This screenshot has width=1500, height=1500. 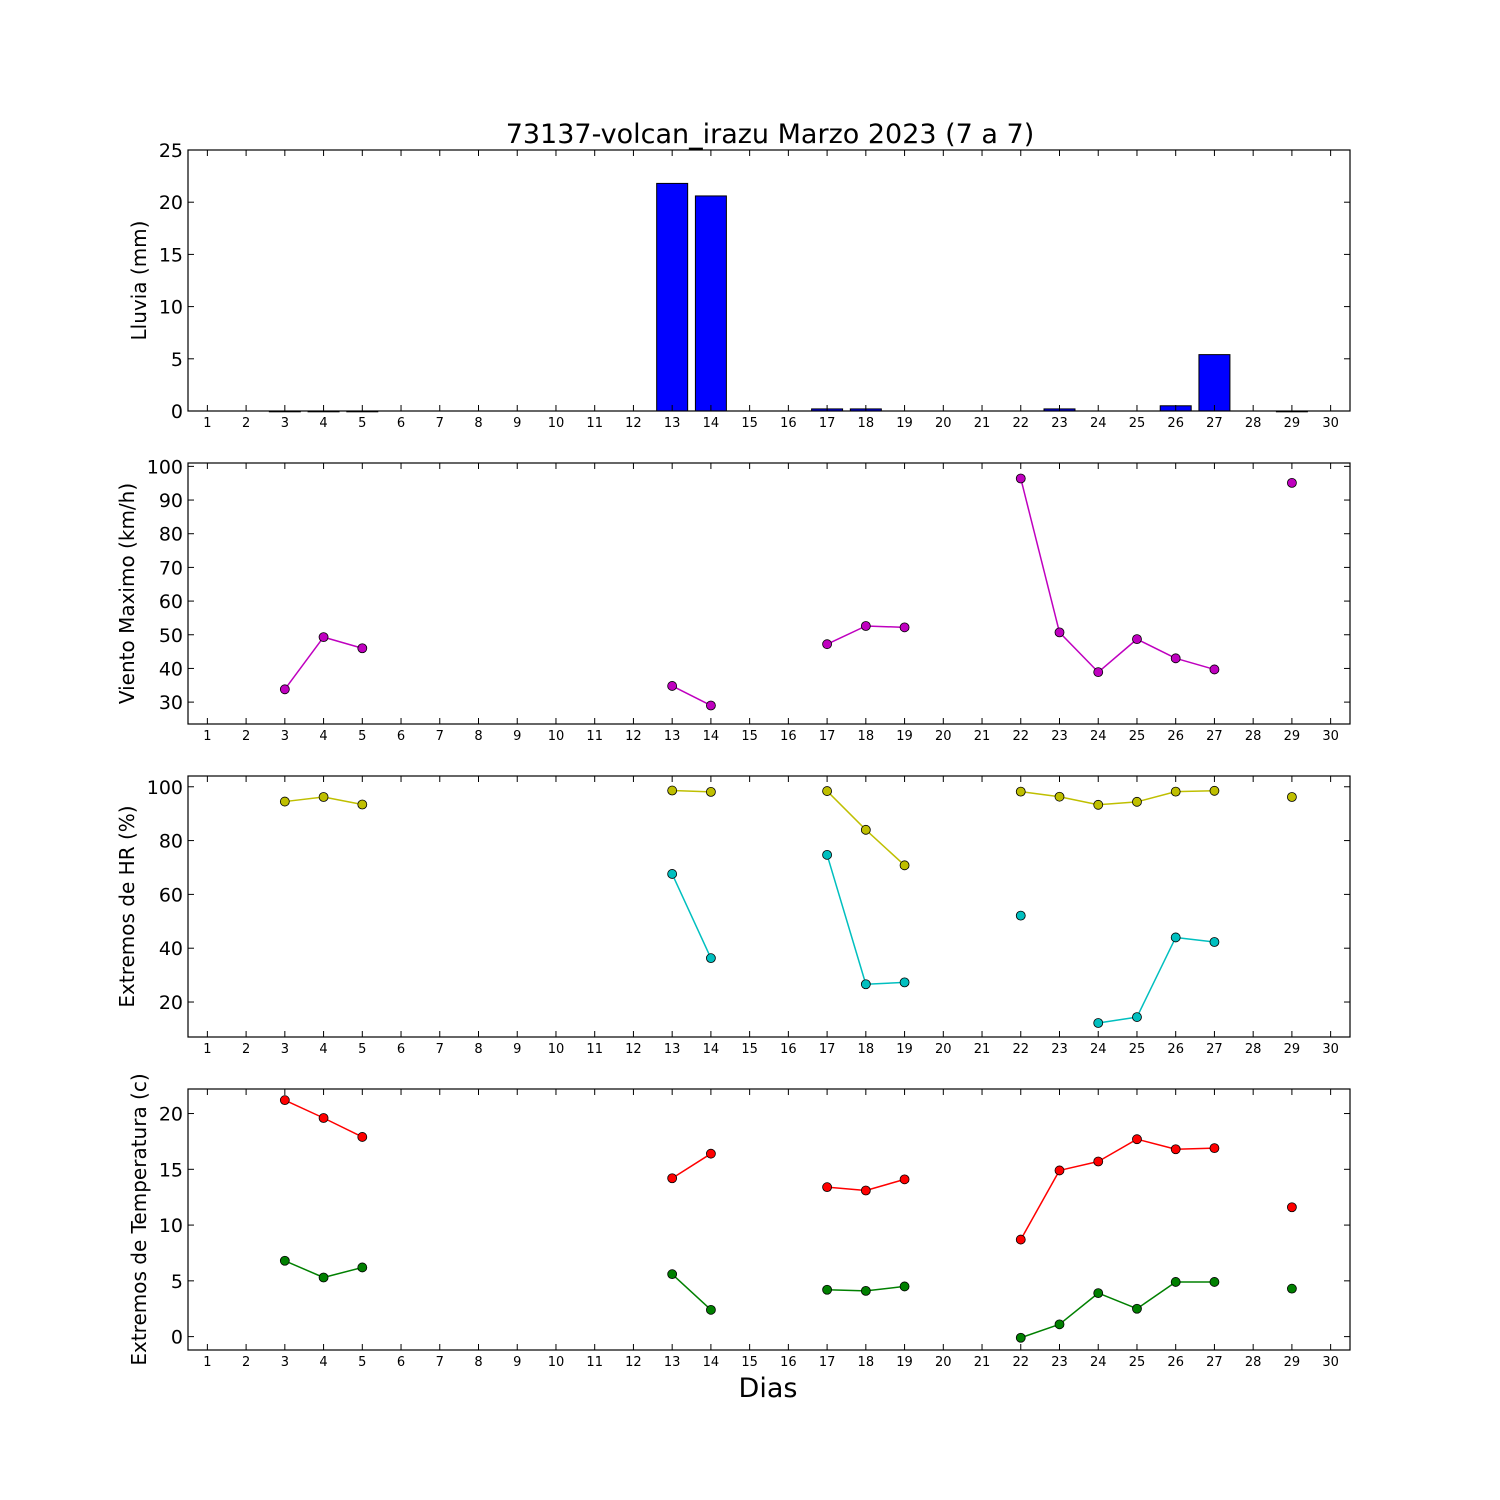 I want to click on x-tick-label: 15, so click(x=749, y=1049).